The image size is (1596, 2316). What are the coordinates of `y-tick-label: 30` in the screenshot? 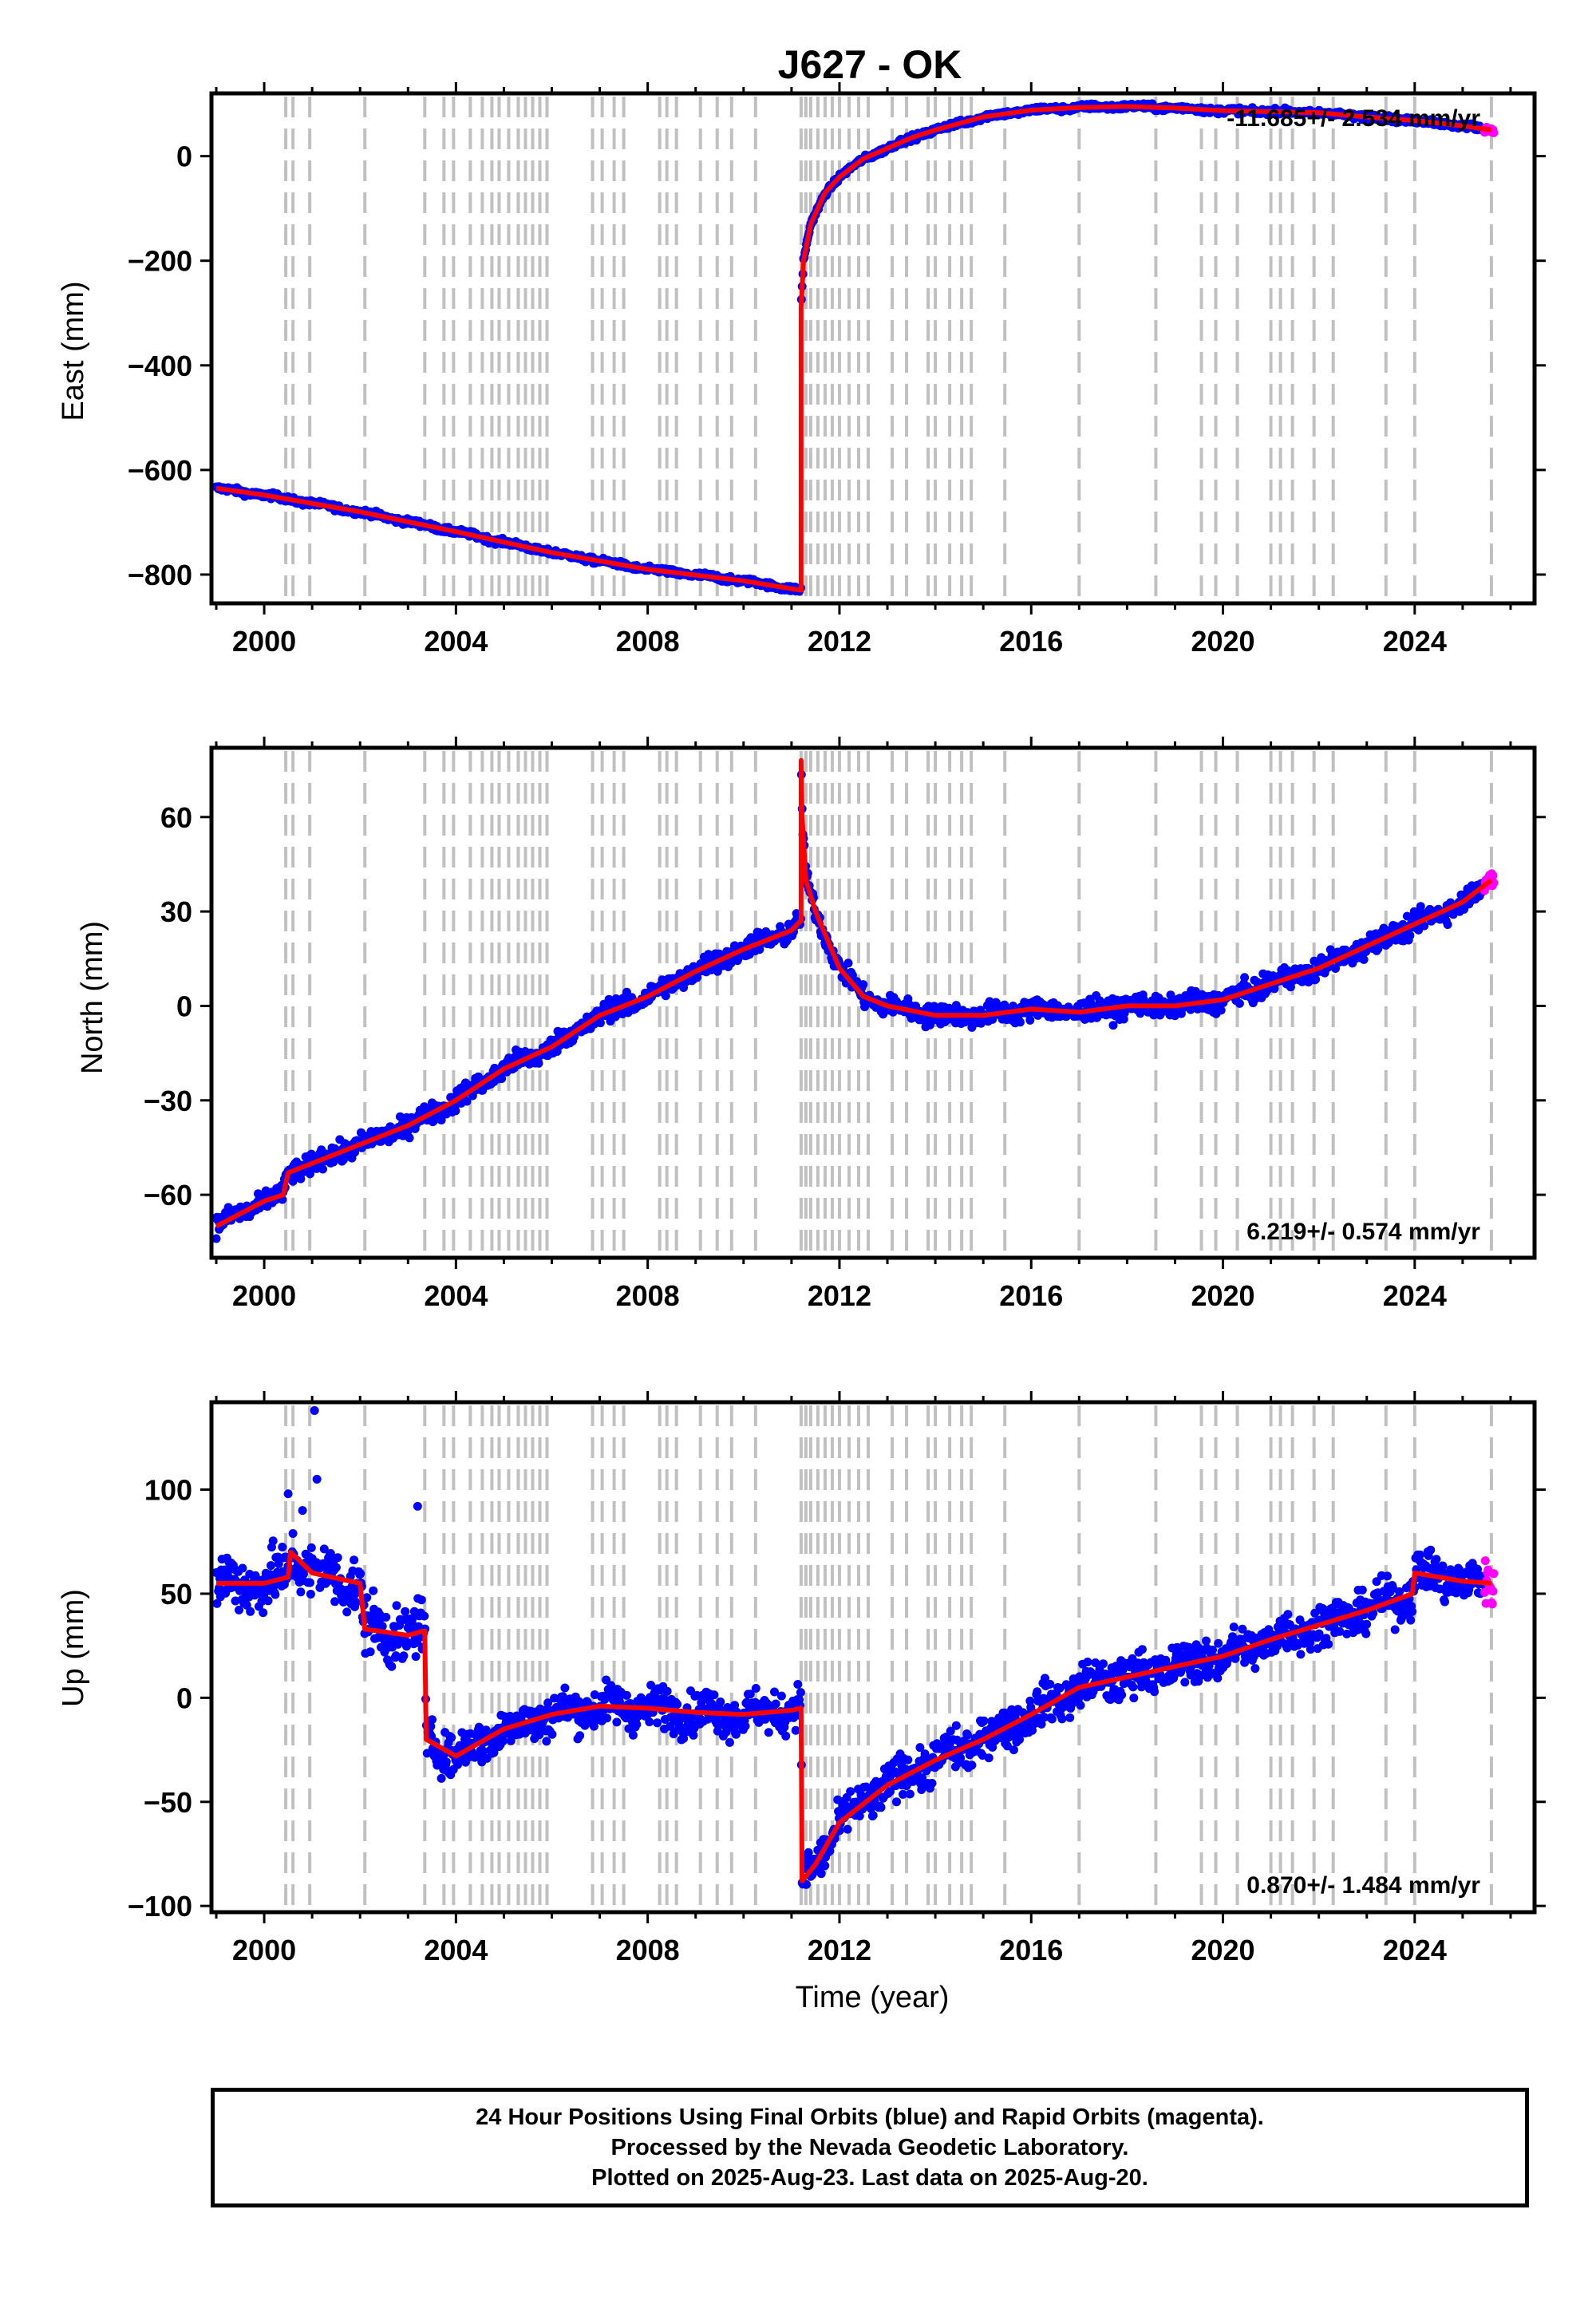 It's located at (176, 911).